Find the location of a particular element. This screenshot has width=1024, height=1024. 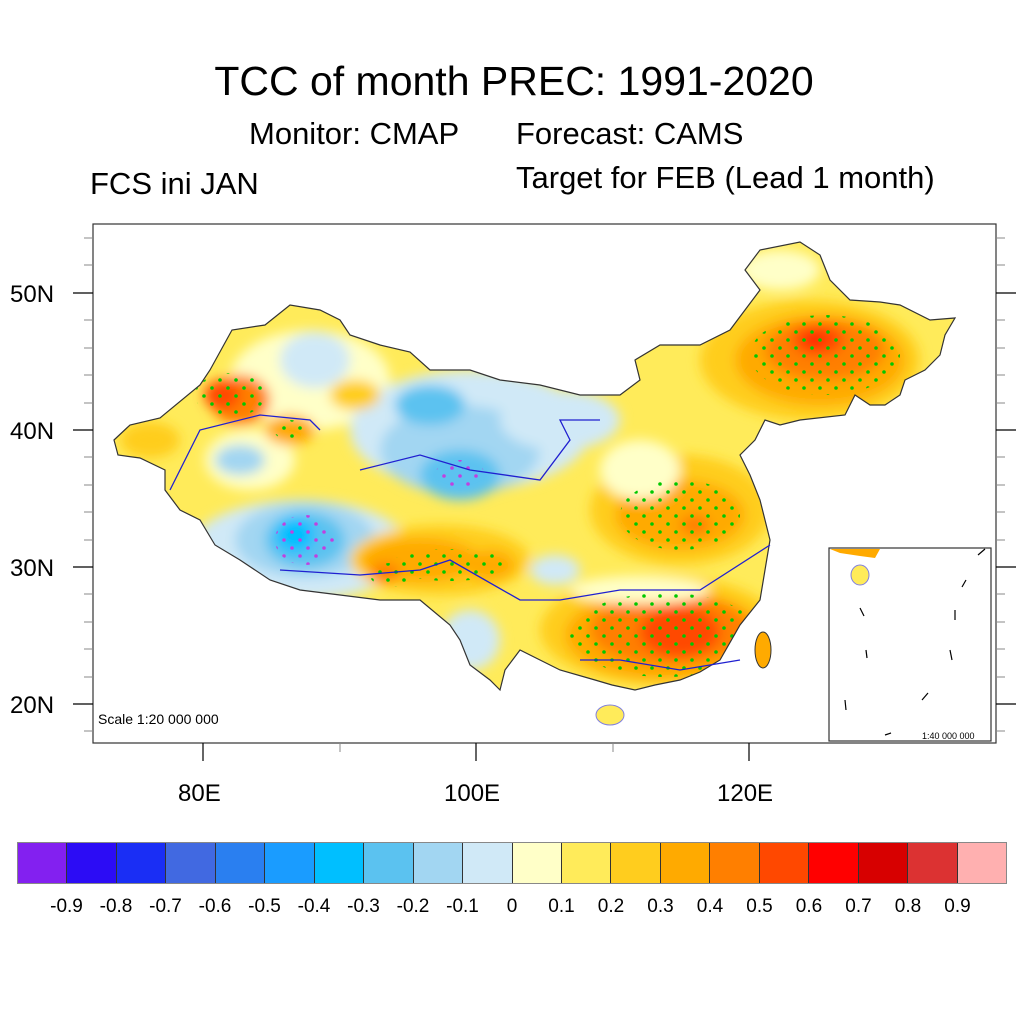

colorbar-tick-label: 0.4 is located at coordinates (710, 906).